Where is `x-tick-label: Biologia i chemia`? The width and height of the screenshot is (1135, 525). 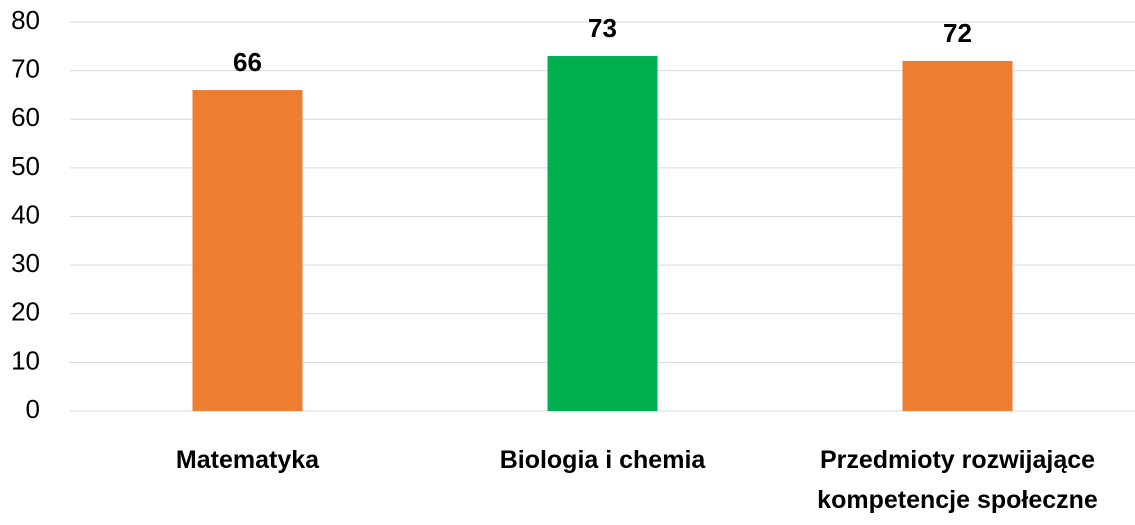 x-tick-label: Biologia i chemia is located at coordinates (602, 460).